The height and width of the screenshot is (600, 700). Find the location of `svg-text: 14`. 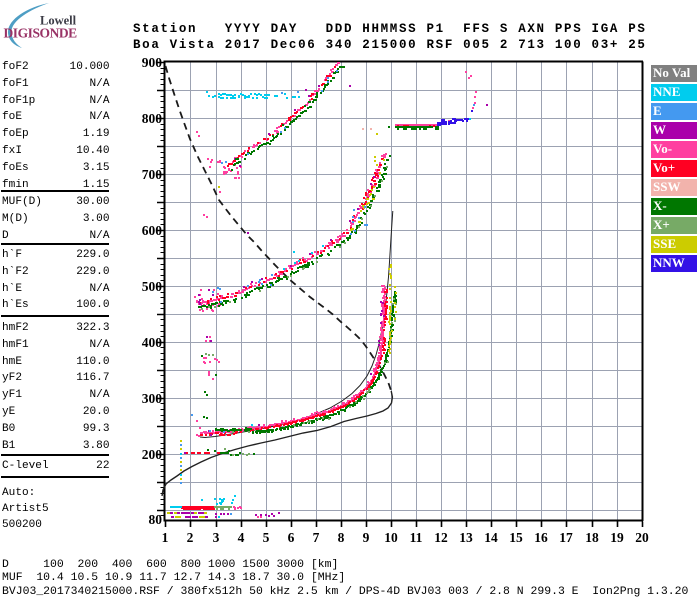

svg-text: 14 is located at coordinates (491, 537).